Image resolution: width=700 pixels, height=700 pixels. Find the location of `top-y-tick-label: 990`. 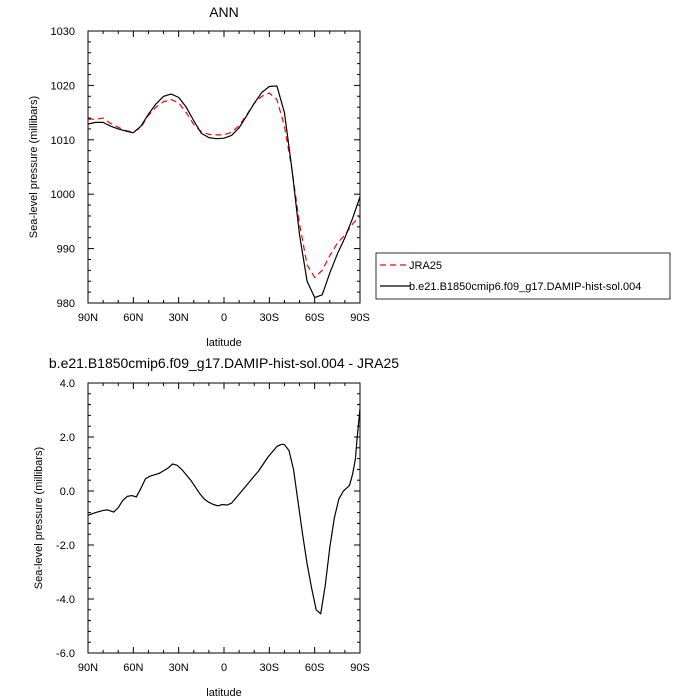

top-y-tick-label: 990 is located at coordinates (66, 250).